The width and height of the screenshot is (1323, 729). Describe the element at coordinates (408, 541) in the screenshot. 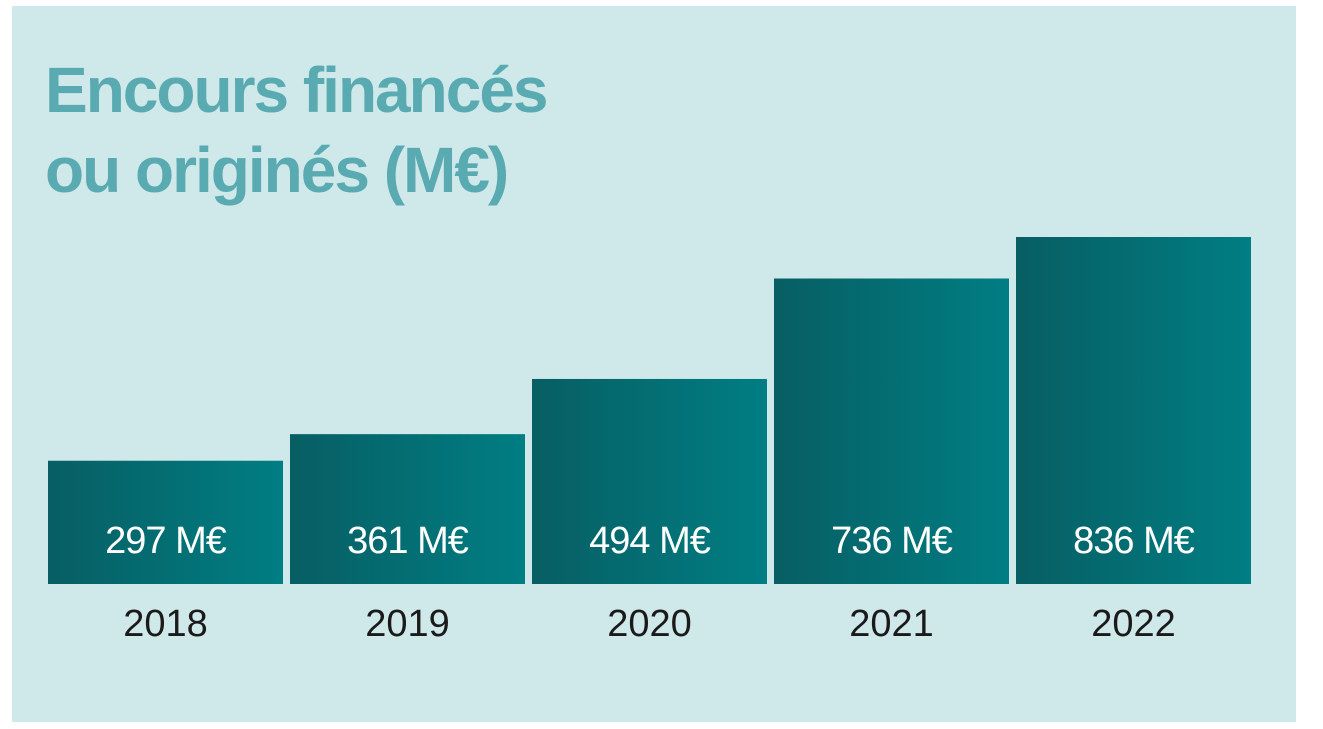

I see `bar-value-label-2019: 361 M€` at that location.